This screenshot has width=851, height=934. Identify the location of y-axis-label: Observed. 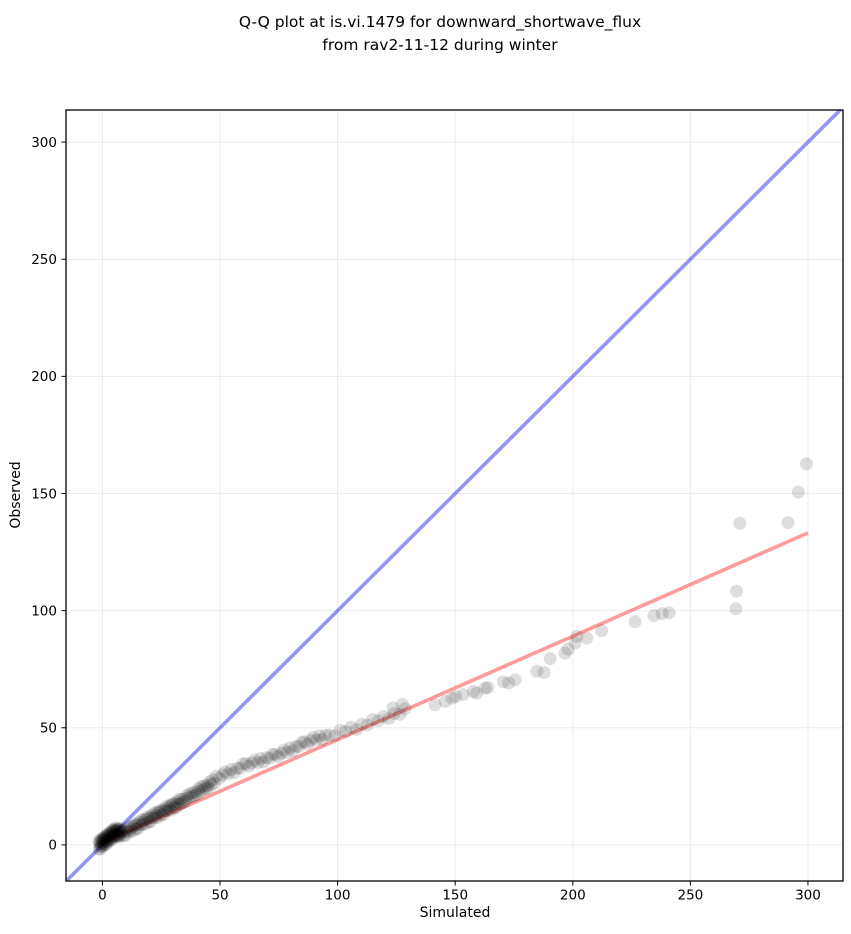
(16, 495).